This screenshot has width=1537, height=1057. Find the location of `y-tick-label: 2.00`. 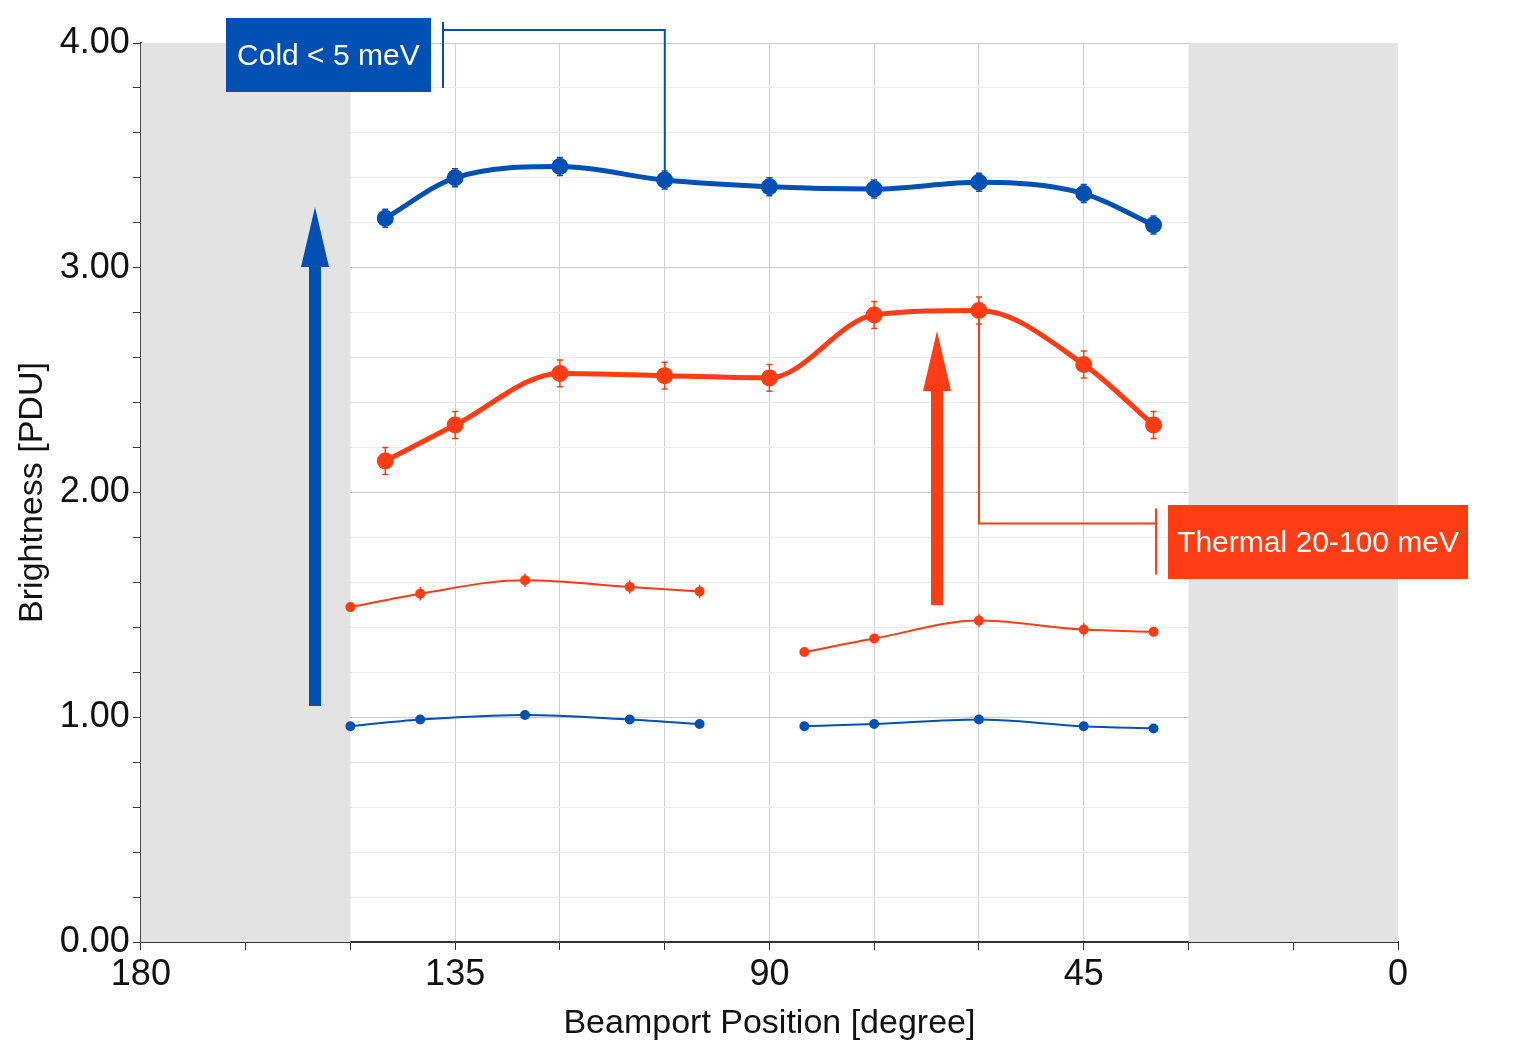

y-tick-label: 2.00 is located at coordinates (94, 490).